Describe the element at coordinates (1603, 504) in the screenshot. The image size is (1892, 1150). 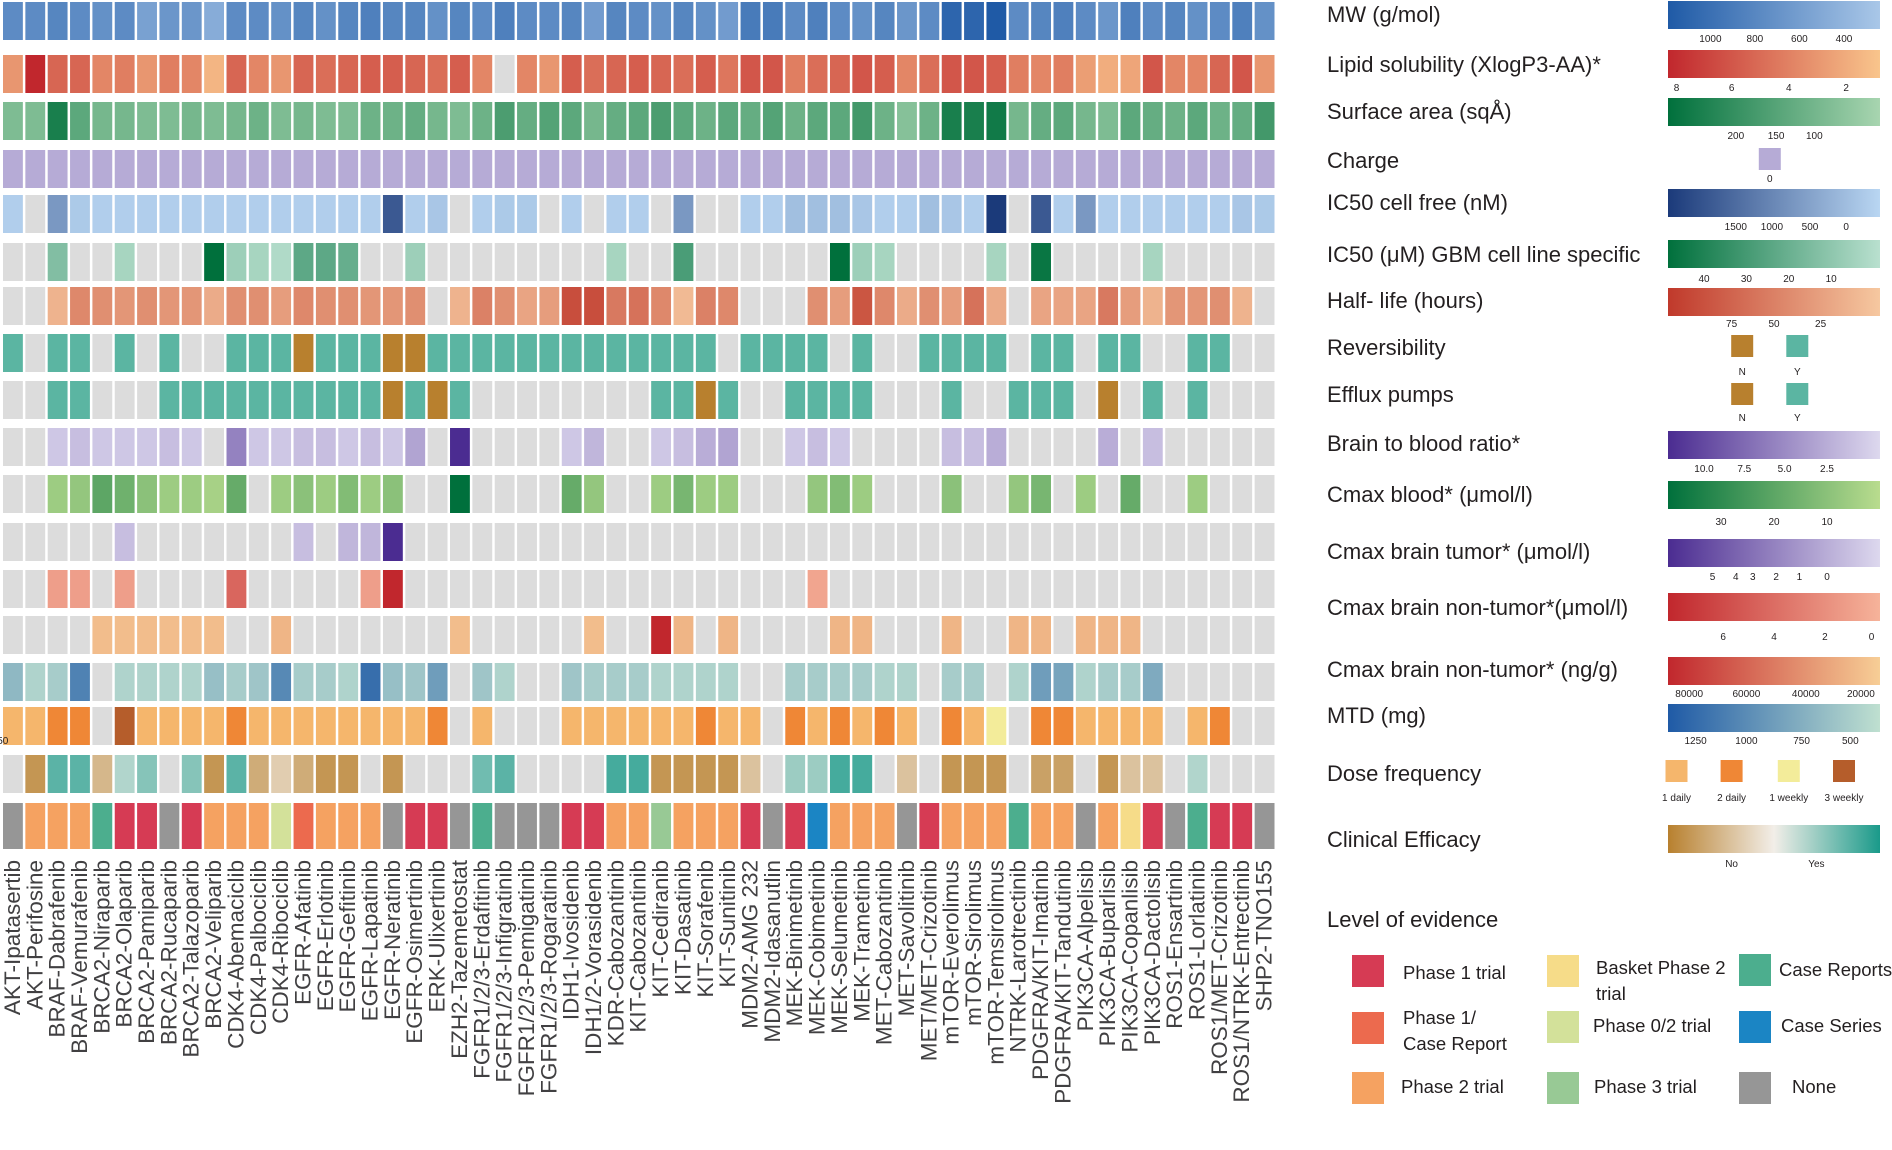
I see `legend-row-cmax-blood-mol-l: Cmax blood* (μmol/l) 30 20 10` at that location.